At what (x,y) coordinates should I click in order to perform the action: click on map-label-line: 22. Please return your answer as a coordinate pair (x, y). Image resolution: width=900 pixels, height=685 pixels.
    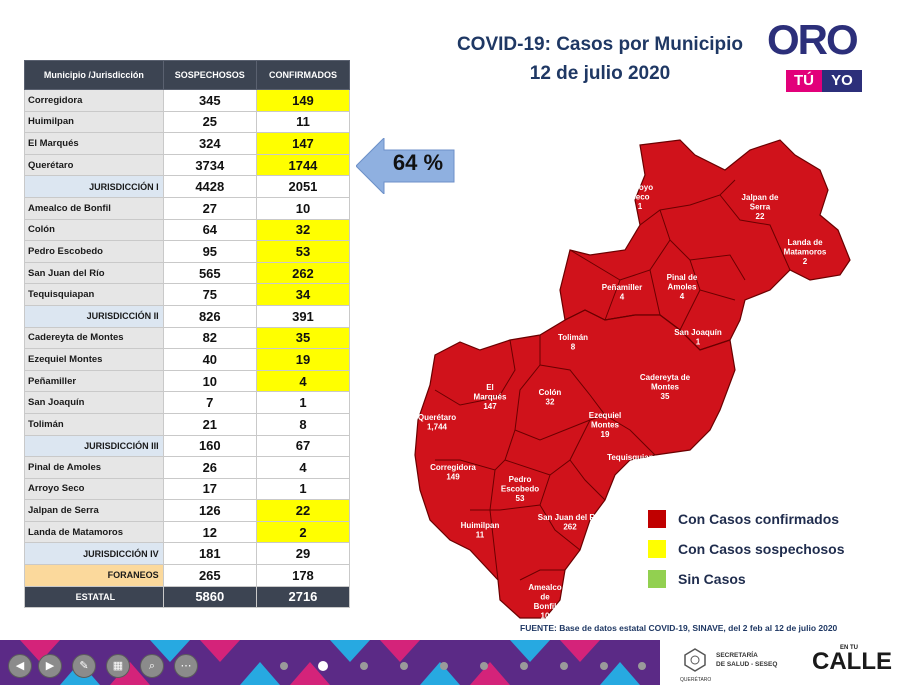
    Looking at the image, I should click on (760, 216).